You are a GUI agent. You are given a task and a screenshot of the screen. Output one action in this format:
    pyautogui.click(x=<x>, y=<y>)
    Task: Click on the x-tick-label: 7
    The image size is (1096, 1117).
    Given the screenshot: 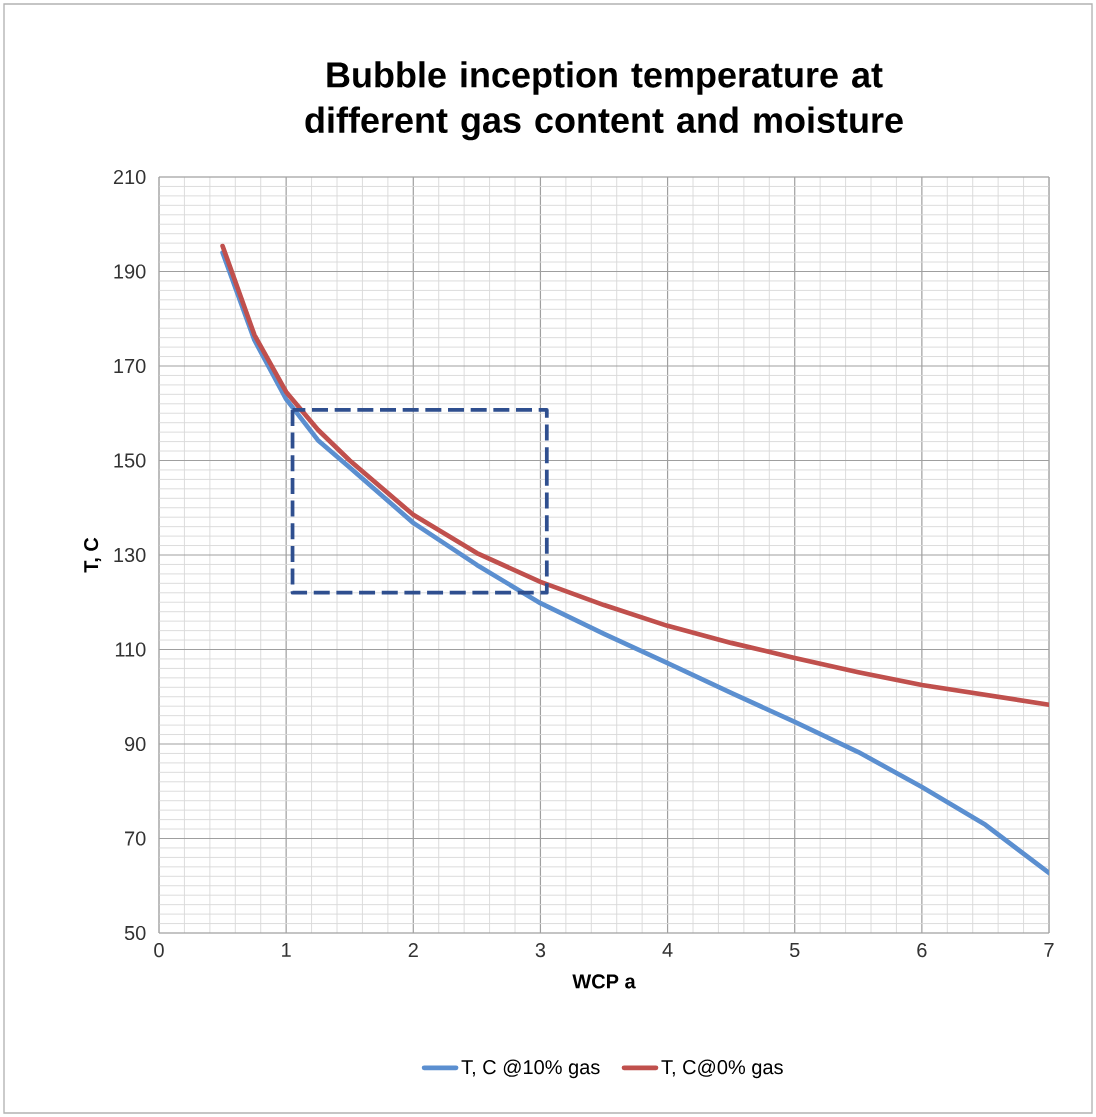 What is the action you would take?
    pyautogui.click(x=1049, y=950)
    